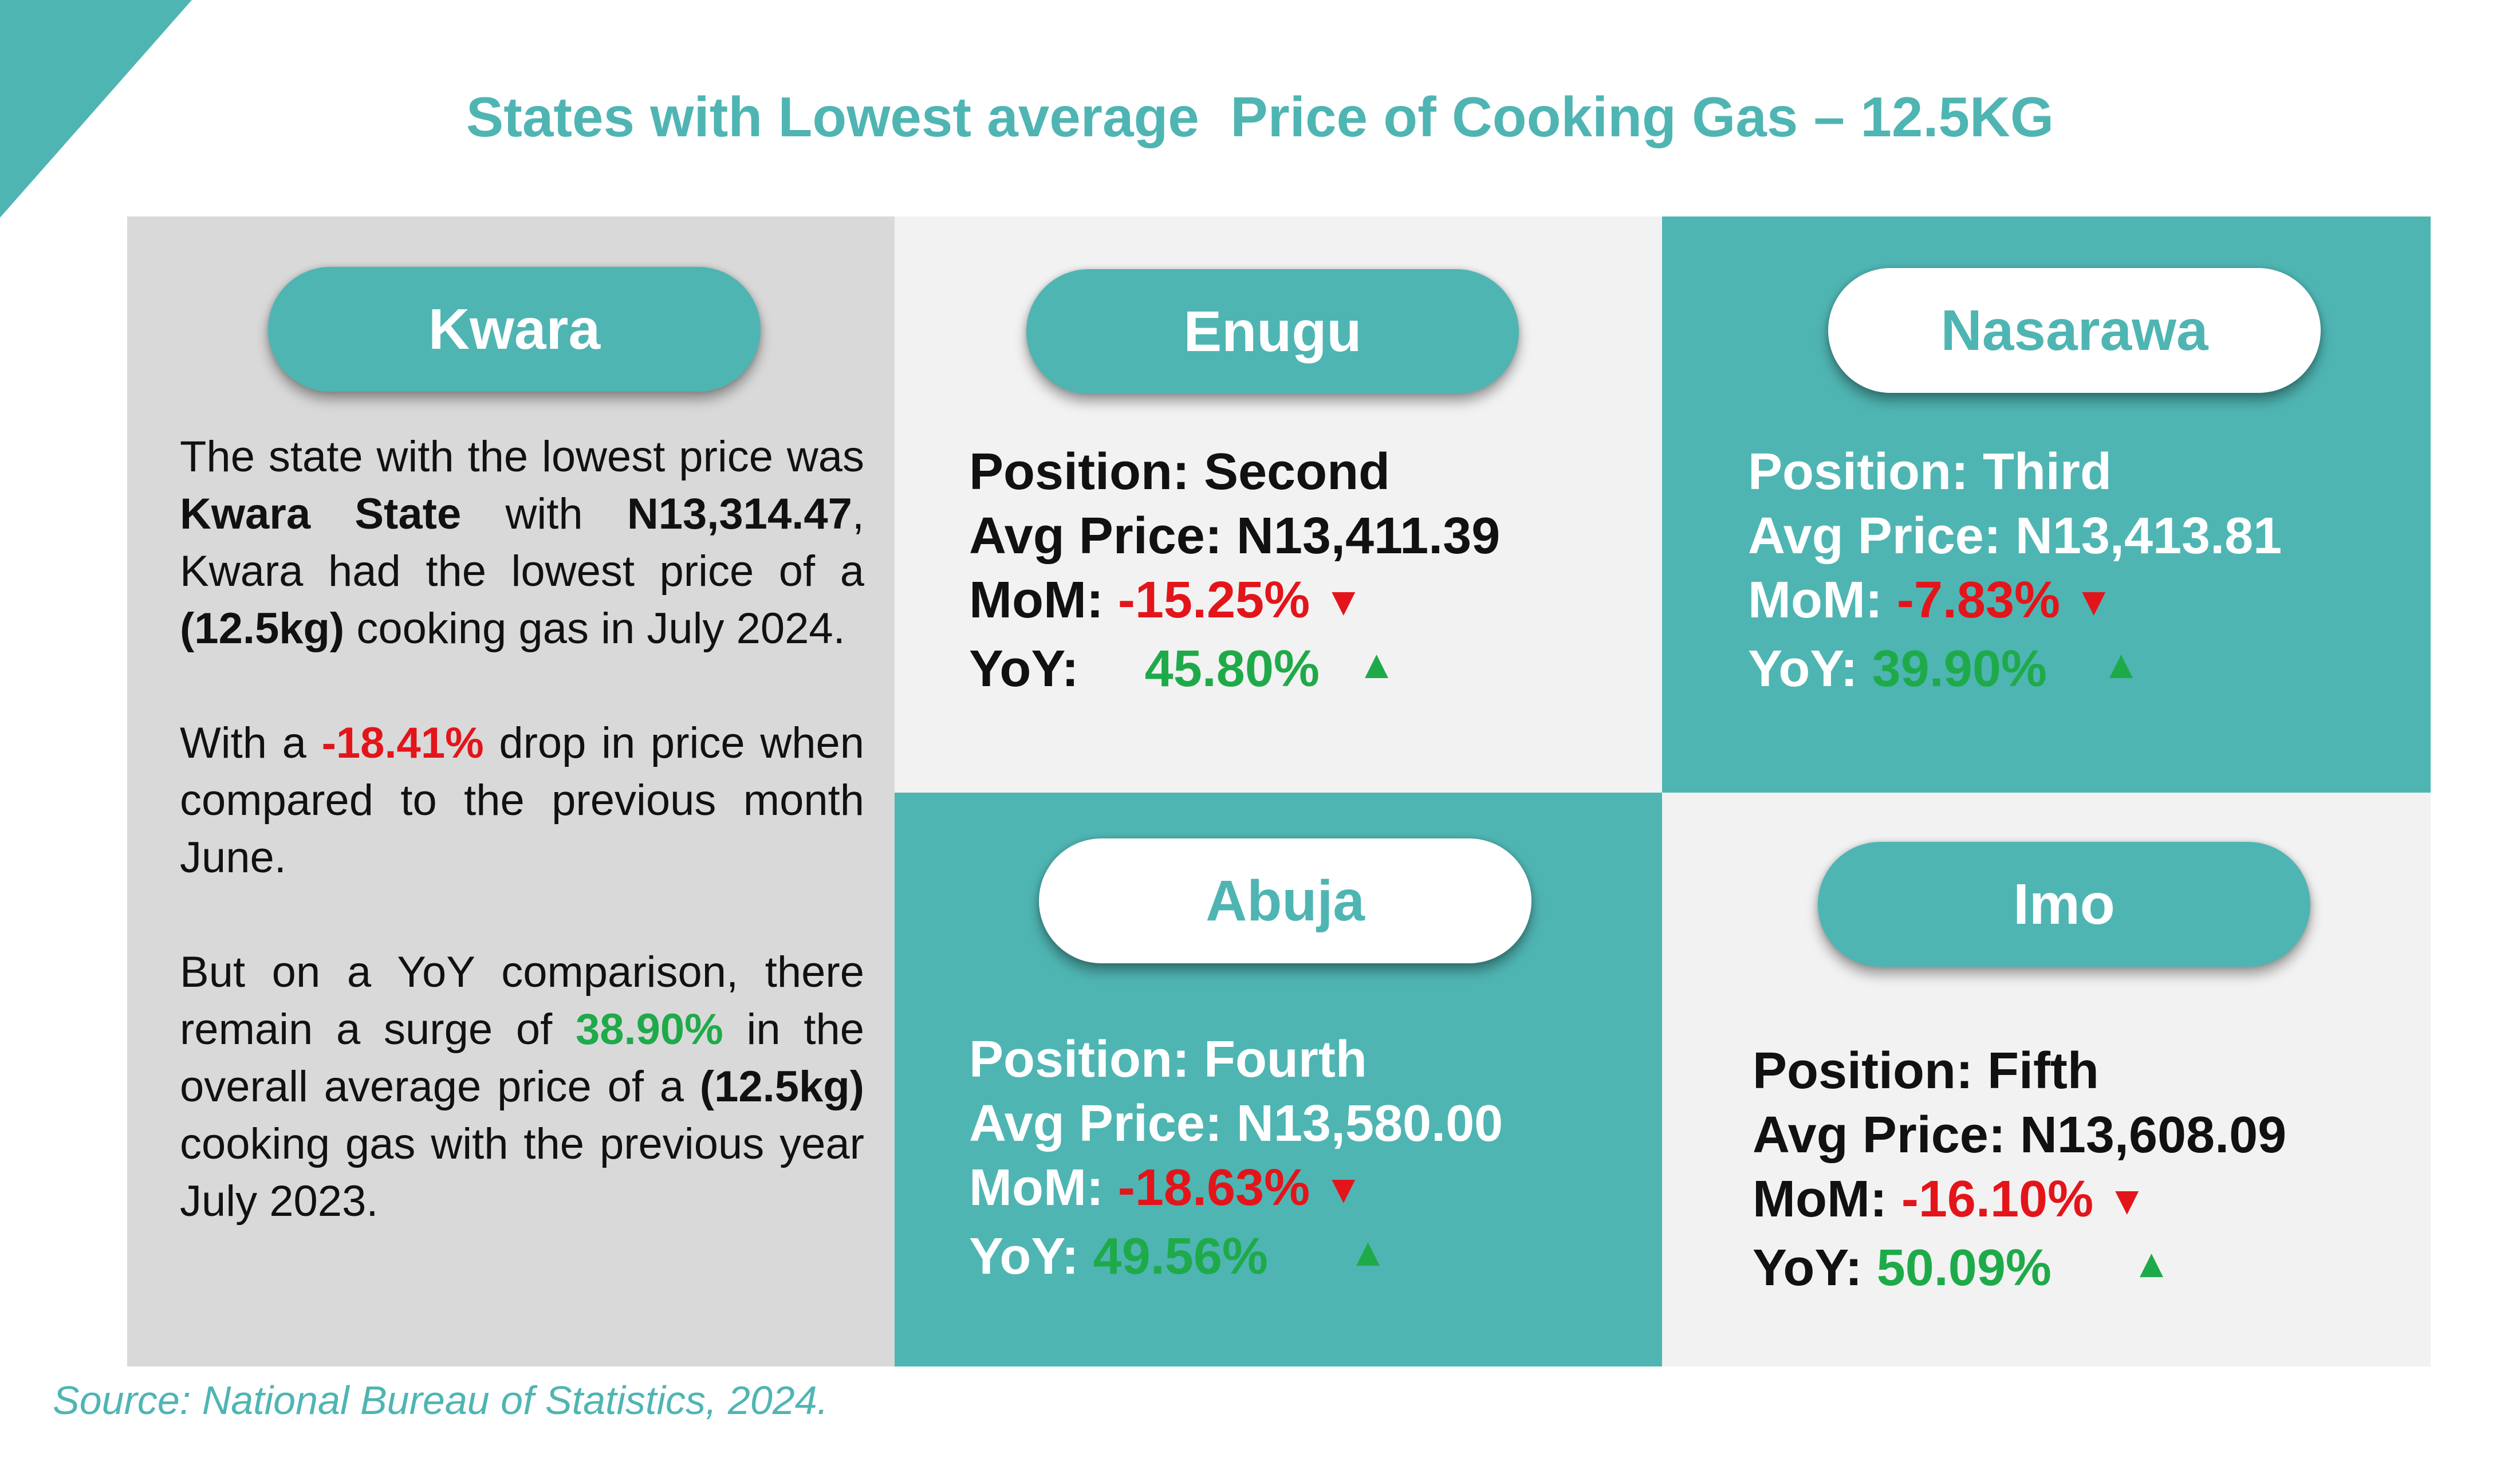 This screenshot has height=1465, width=2520. I want to click on imo-mom: MoM: -16.10% ▼, so click(2020, 1199).